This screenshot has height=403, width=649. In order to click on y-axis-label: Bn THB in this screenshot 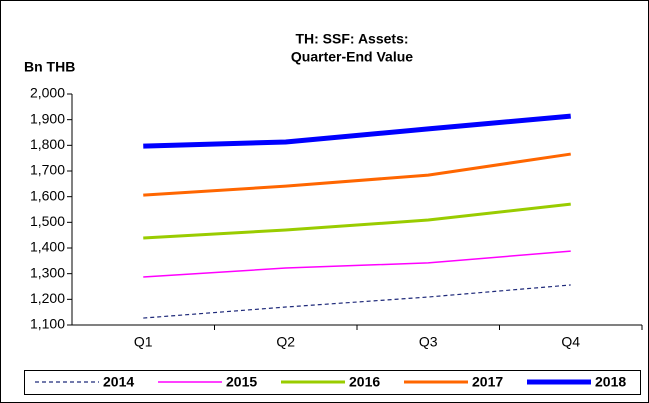, I will do `click(49, 67)`.